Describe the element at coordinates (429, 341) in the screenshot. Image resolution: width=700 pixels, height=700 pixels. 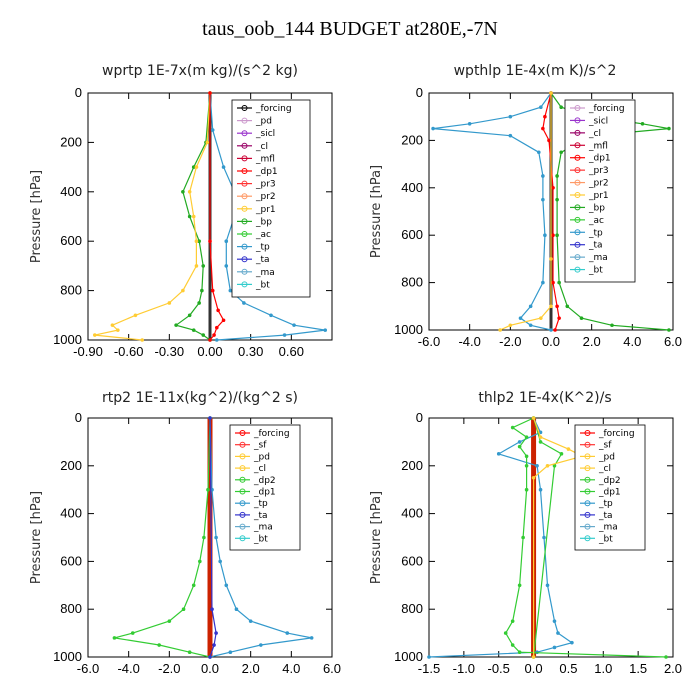
I see `x-tick-label: -6.0` at that location.